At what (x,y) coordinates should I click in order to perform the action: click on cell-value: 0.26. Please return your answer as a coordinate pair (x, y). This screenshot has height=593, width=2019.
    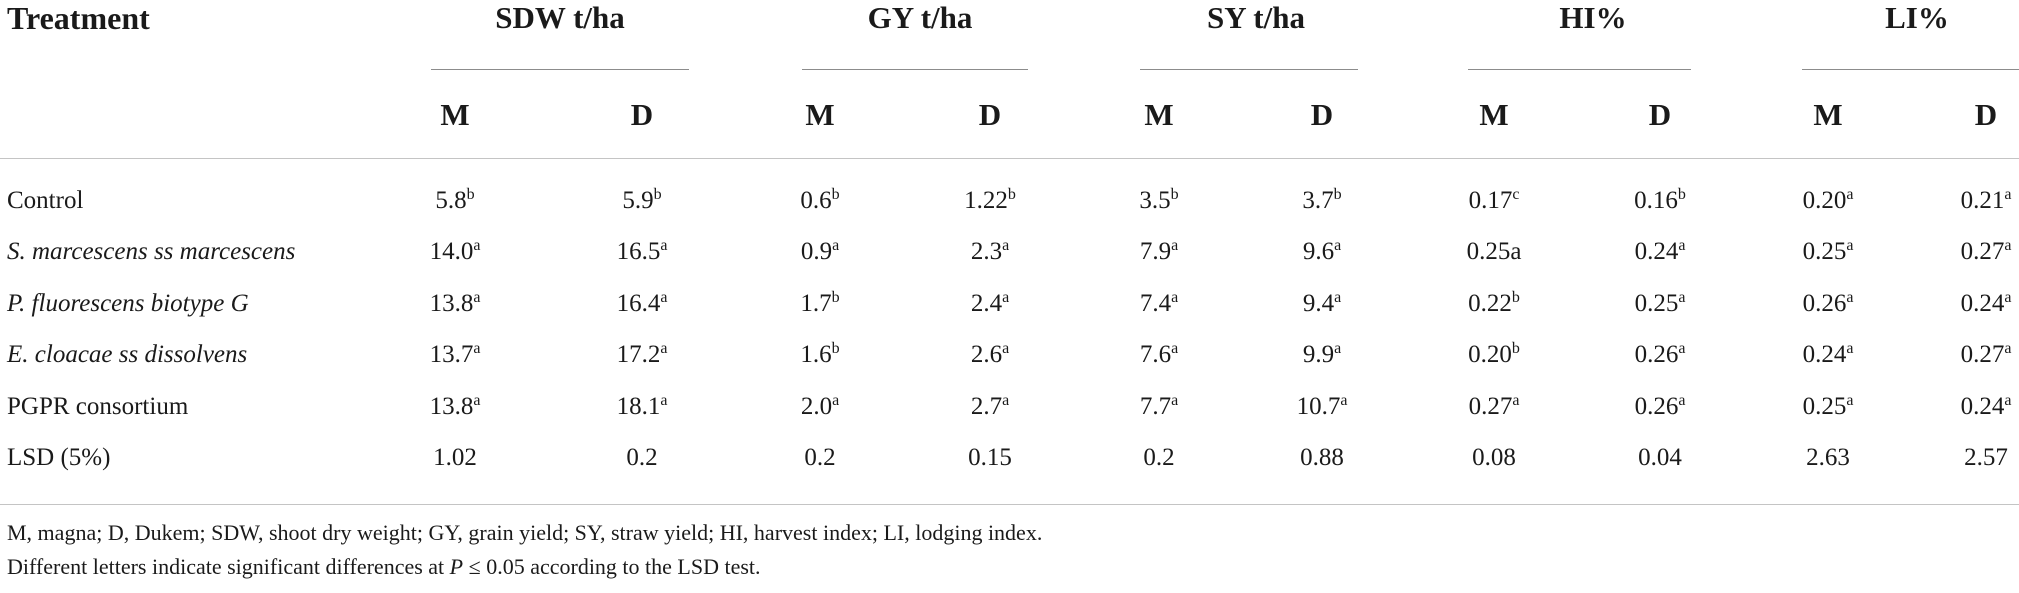
    Looking at the image, I should click on (1656, 406).